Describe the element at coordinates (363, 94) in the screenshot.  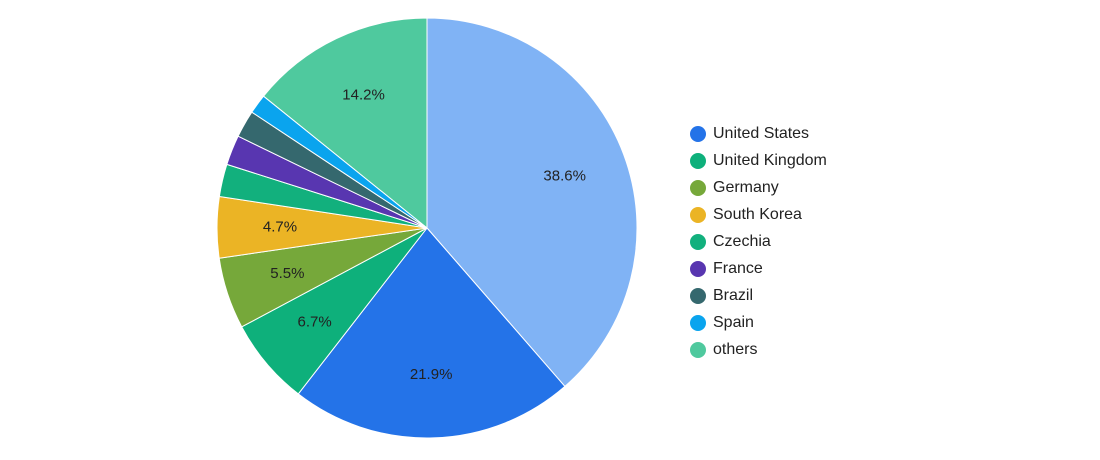
I see `slice-data-label: 14.2%` at that location.